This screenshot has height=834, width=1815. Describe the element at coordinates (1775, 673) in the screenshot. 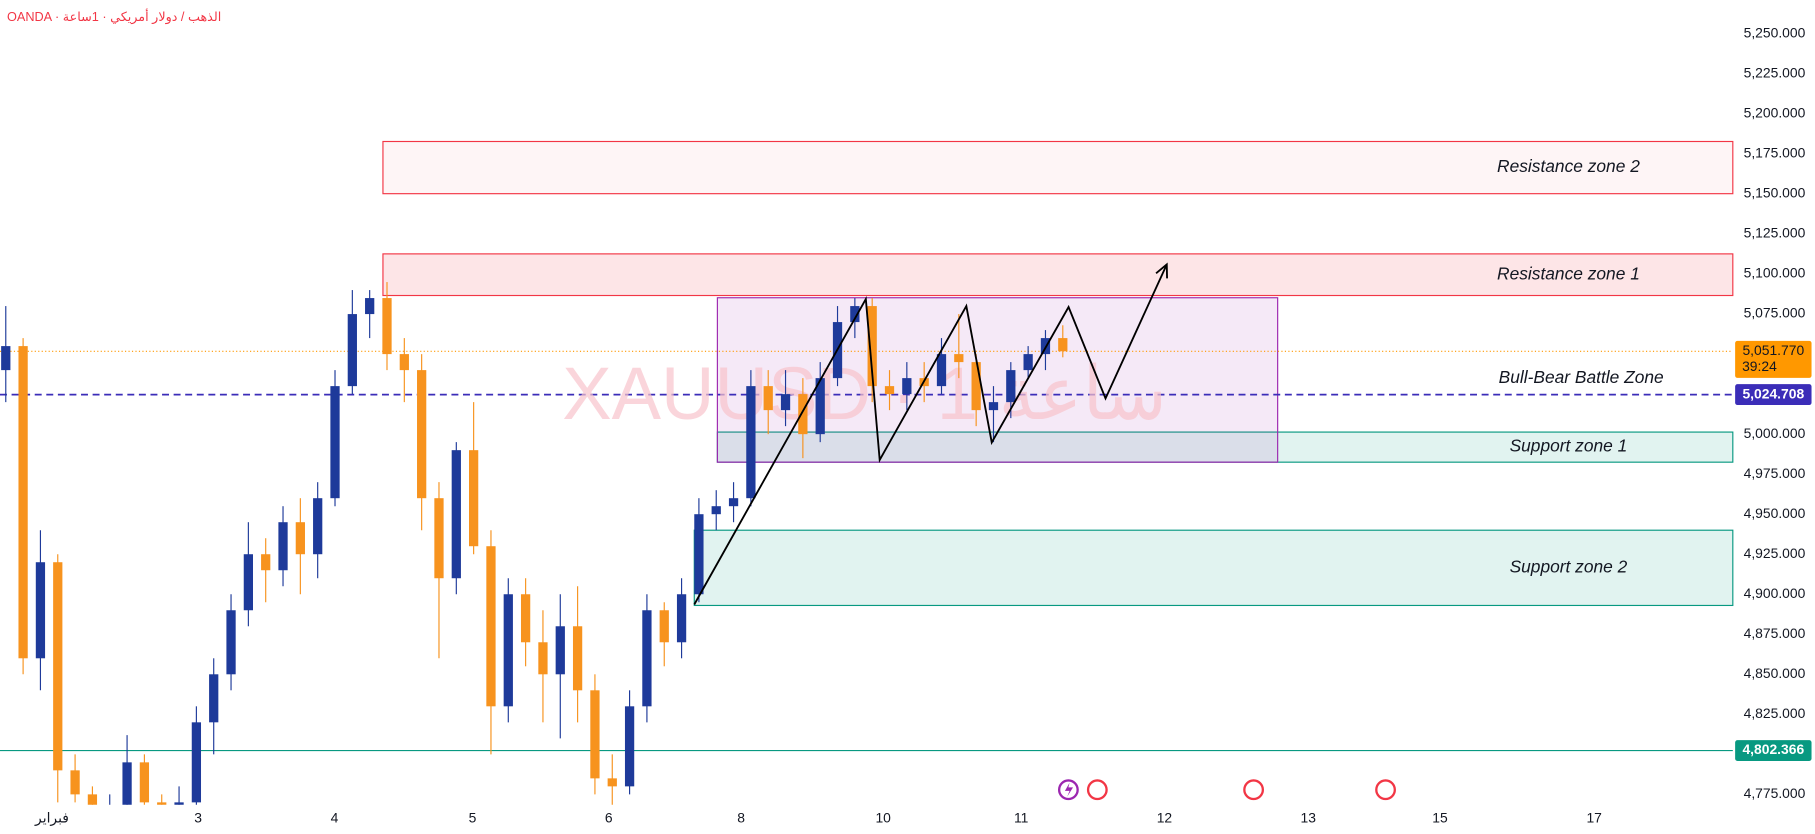

I see `y-tick-label: 4,850.000` at that location.